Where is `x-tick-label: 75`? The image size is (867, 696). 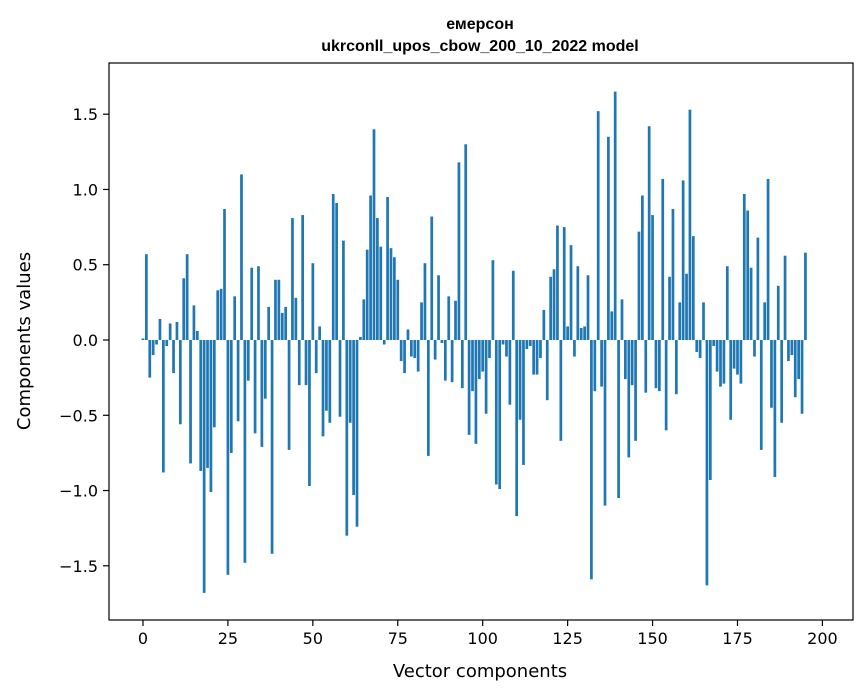 x-tick-label: 75 is located at coordinates (398, 638).